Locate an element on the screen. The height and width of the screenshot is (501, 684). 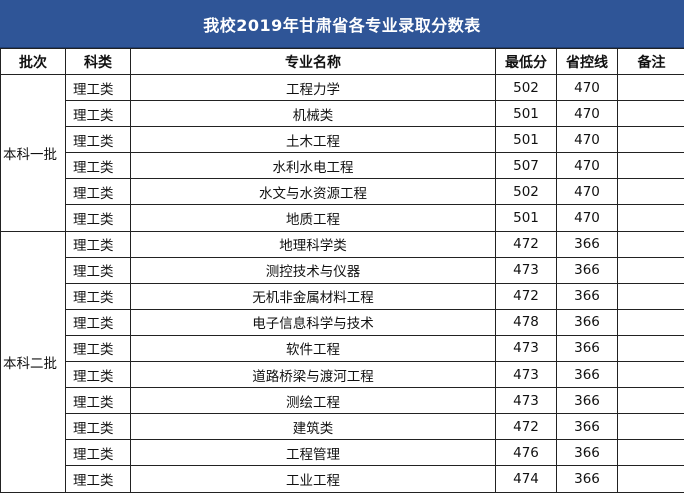
batch-cell: 本科二批 is located at coordinates (33, 361).